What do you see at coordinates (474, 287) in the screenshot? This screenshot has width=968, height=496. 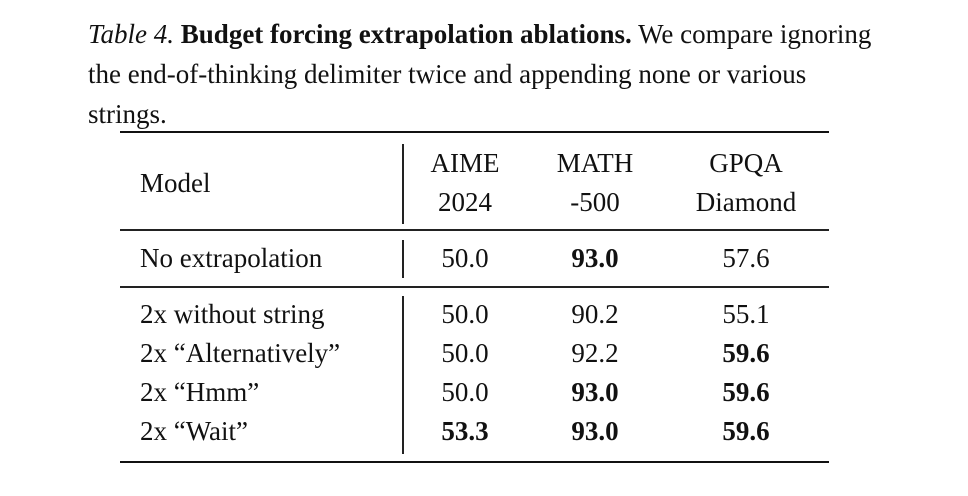 I see `group-rule` at bounding box center [474, 287].